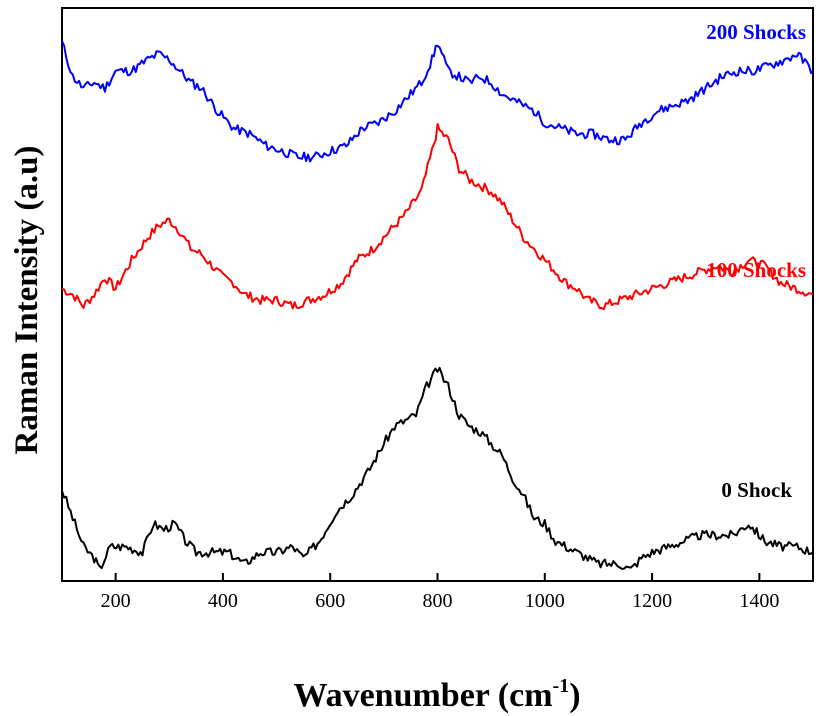  Describe the element at coordinates (422, 695) in the screenshot. I see `x-axis-title-main: Wavenumber (cm` at that location.